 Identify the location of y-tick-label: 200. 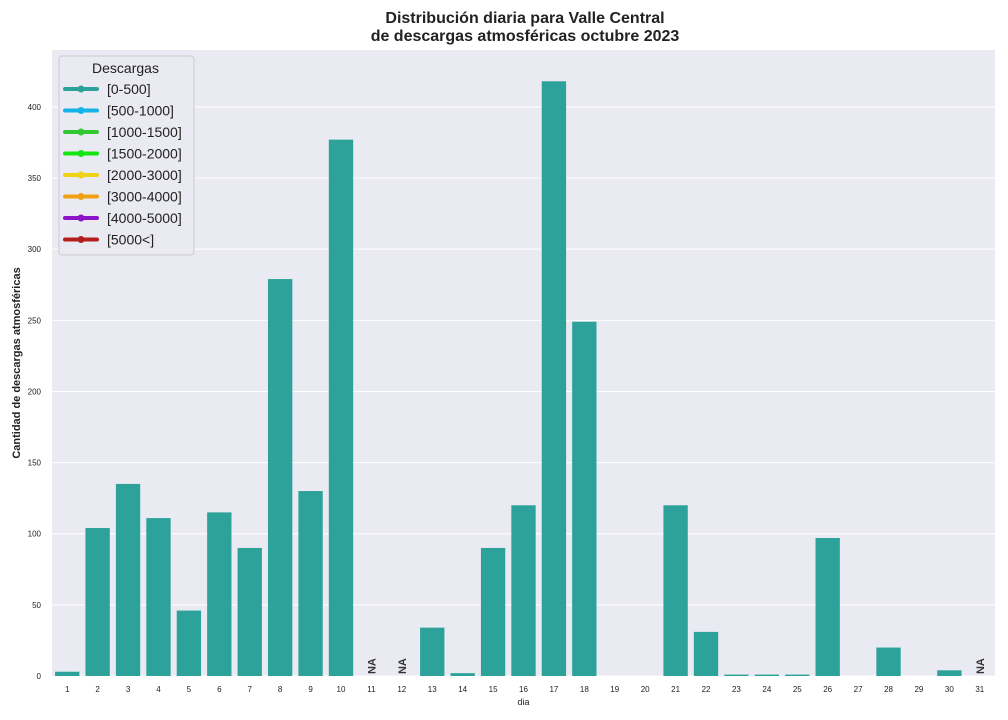
(35, 391).